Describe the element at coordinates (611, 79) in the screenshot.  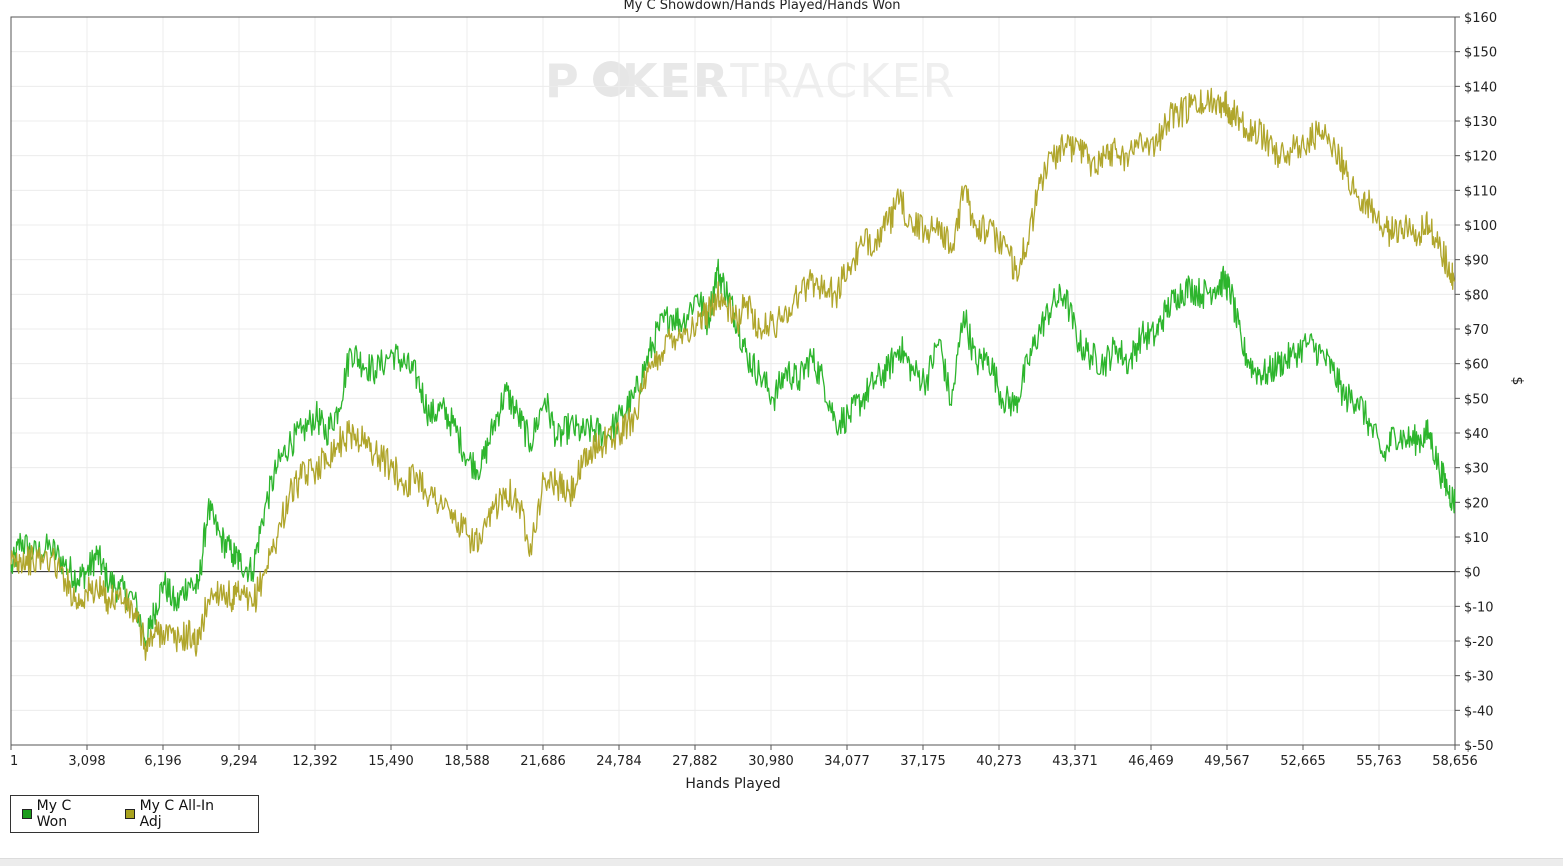
I see `chip-icon-center` at that location.